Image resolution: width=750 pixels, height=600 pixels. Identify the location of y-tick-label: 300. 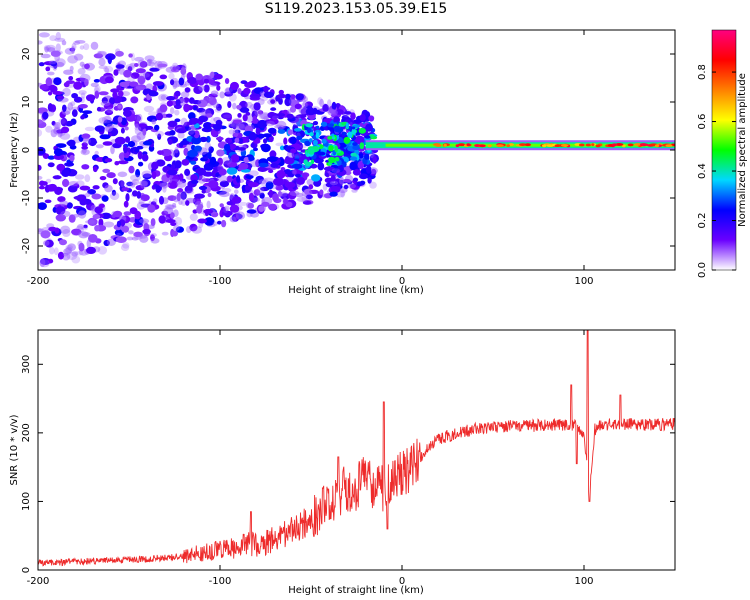
(26, 364).